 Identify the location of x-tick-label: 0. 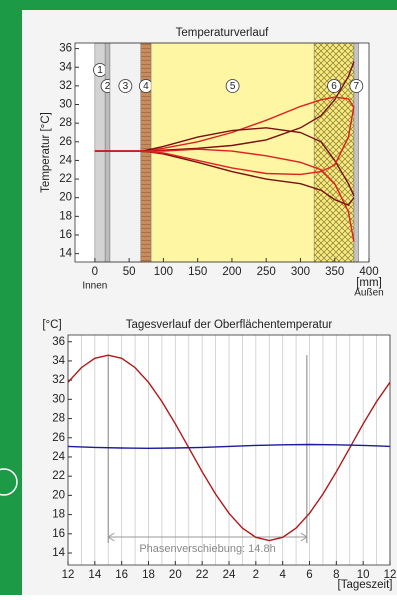
(95, 272).